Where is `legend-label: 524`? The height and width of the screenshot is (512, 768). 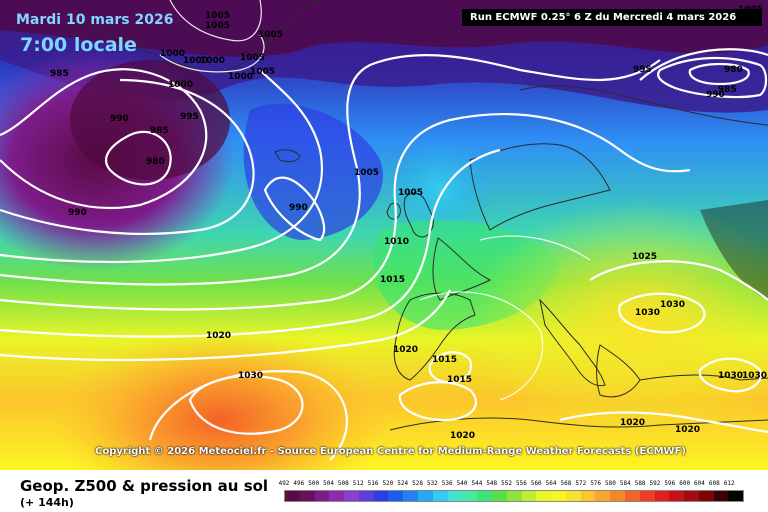 legend-label: 524 is located at coordinates (403, 483).